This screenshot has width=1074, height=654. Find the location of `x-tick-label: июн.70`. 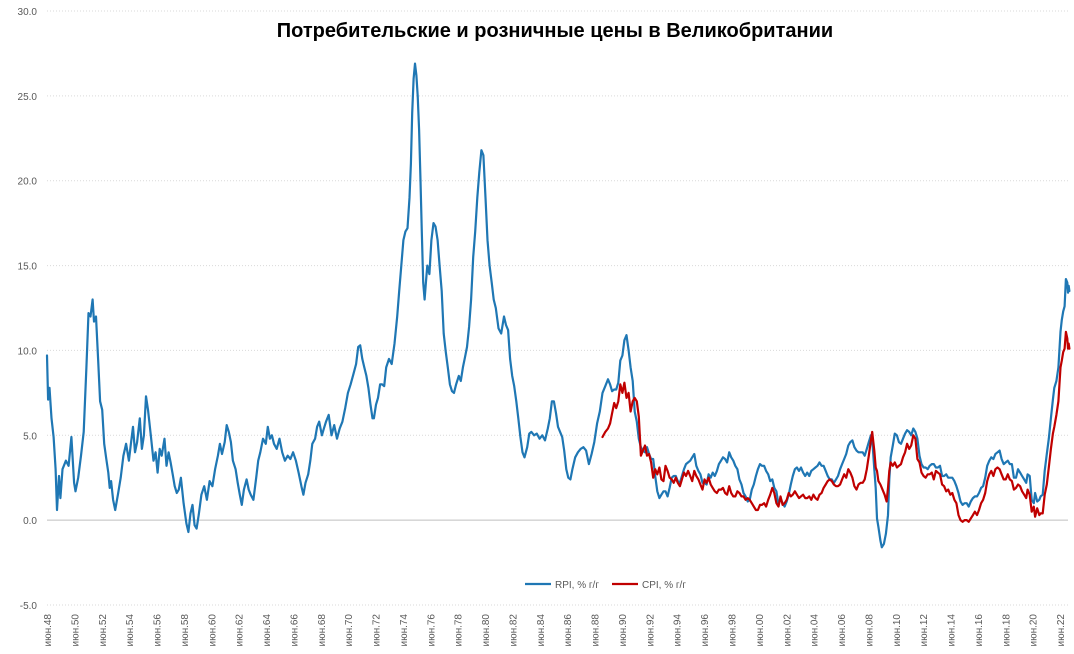

x-tick-label: июн.70 is located at coordinates (349, 630).